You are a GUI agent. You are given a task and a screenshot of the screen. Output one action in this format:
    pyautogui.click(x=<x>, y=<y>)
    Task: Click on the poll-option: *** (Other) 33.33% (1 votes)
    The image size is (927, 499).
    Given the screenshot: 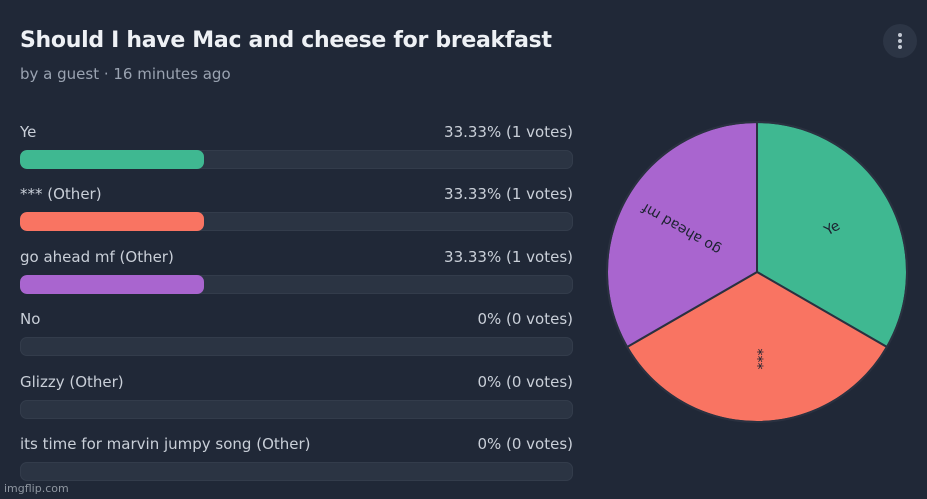 What is the action you would take?
    pyautogui.click(x=296, y=213)
    